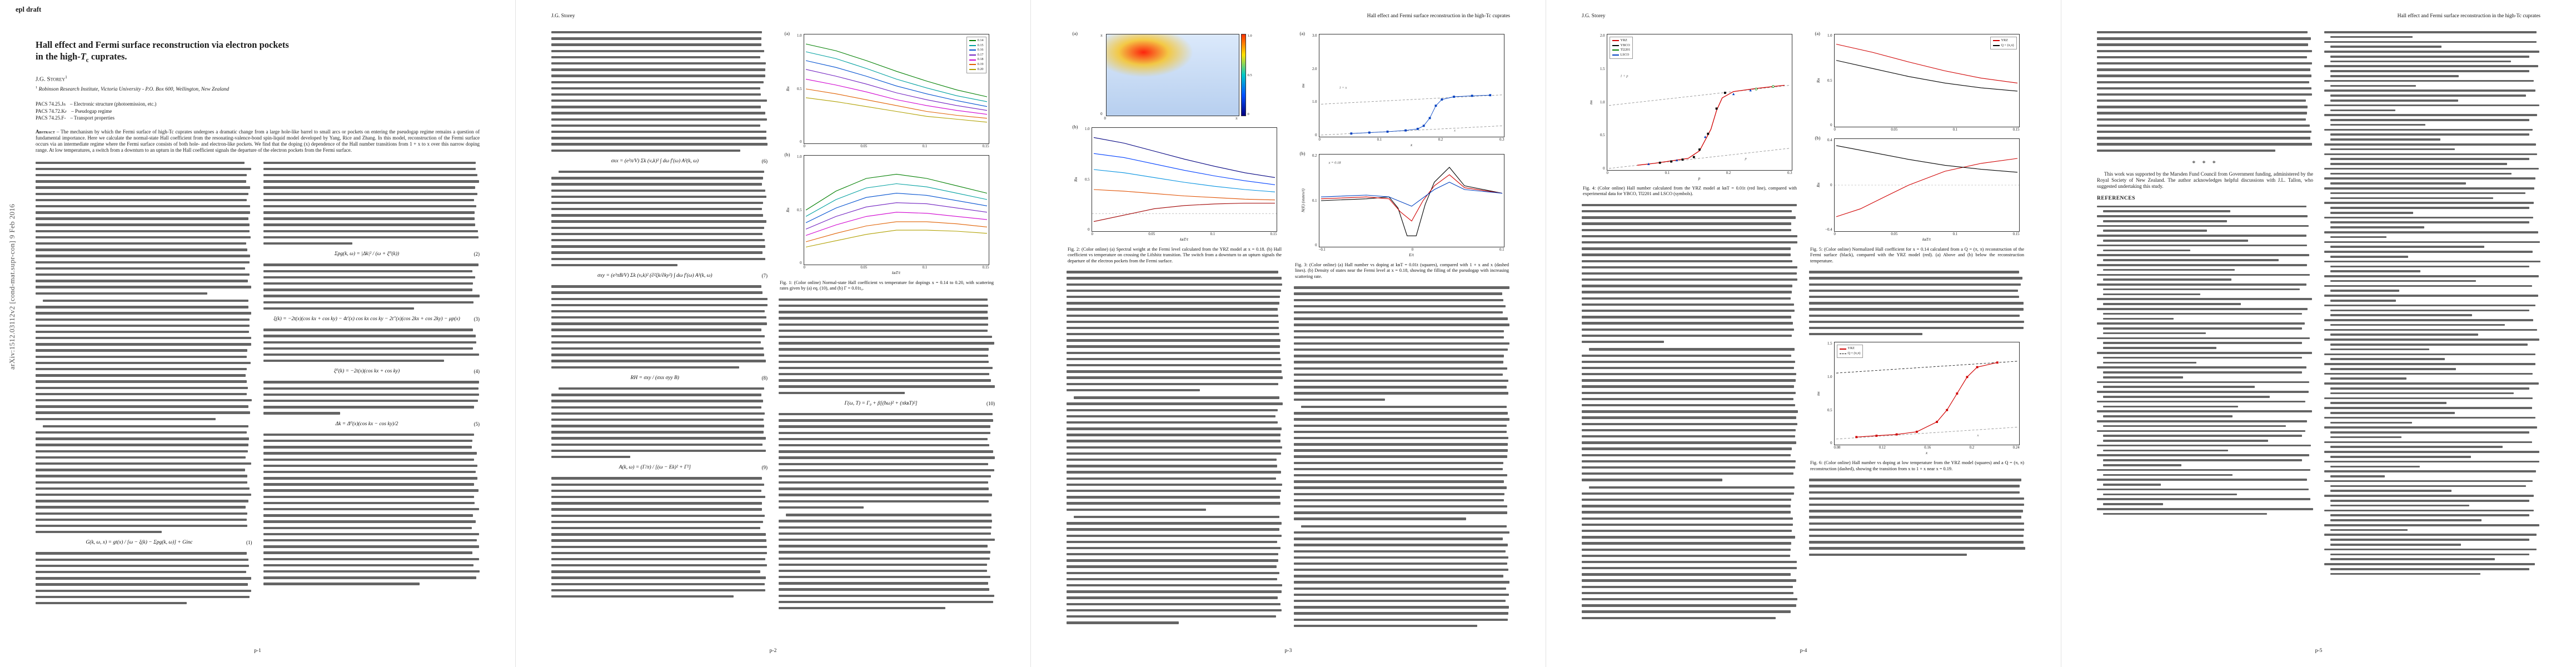 Image resolution: width=2576 pixels, height=667 pixels. I want to click on tick-label: 0.15, so click(2016, 234).